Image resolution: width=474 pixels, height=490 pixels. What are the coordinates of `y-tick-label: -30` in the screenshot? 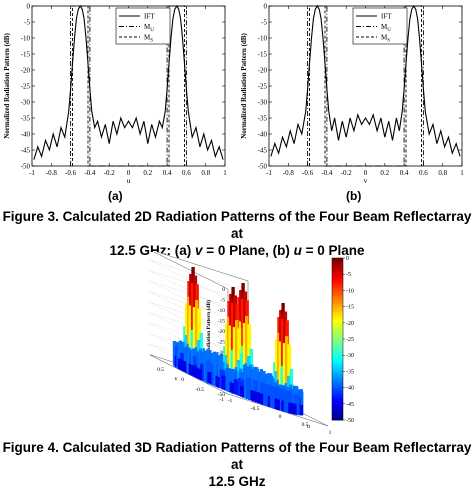 It's located at (26, 103).